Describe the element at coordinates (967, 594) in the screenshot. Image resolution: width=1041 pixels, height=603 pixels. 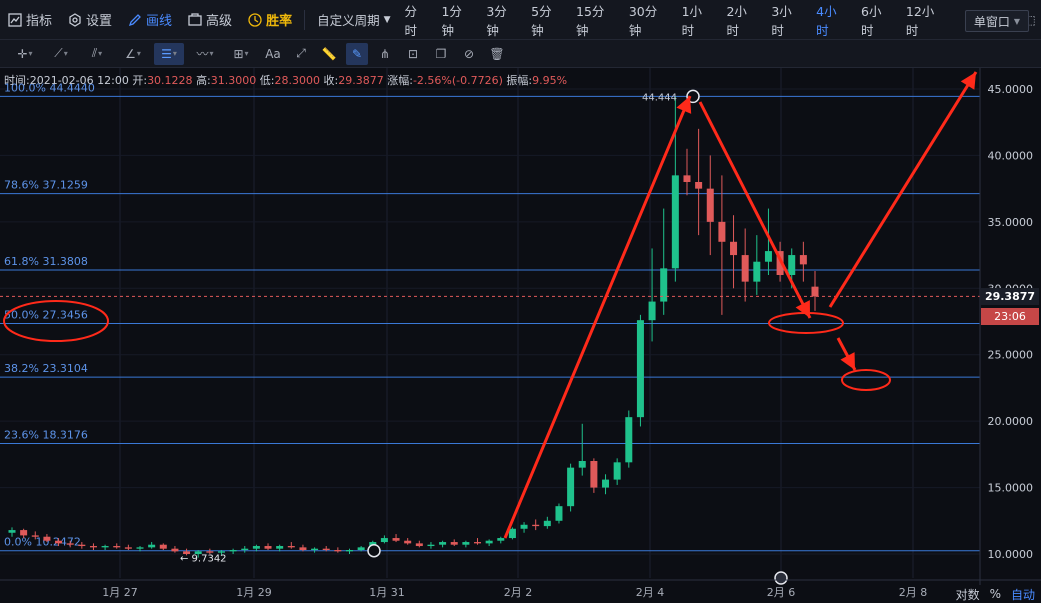
I see `log-scale-toggle: 对数` at that location.